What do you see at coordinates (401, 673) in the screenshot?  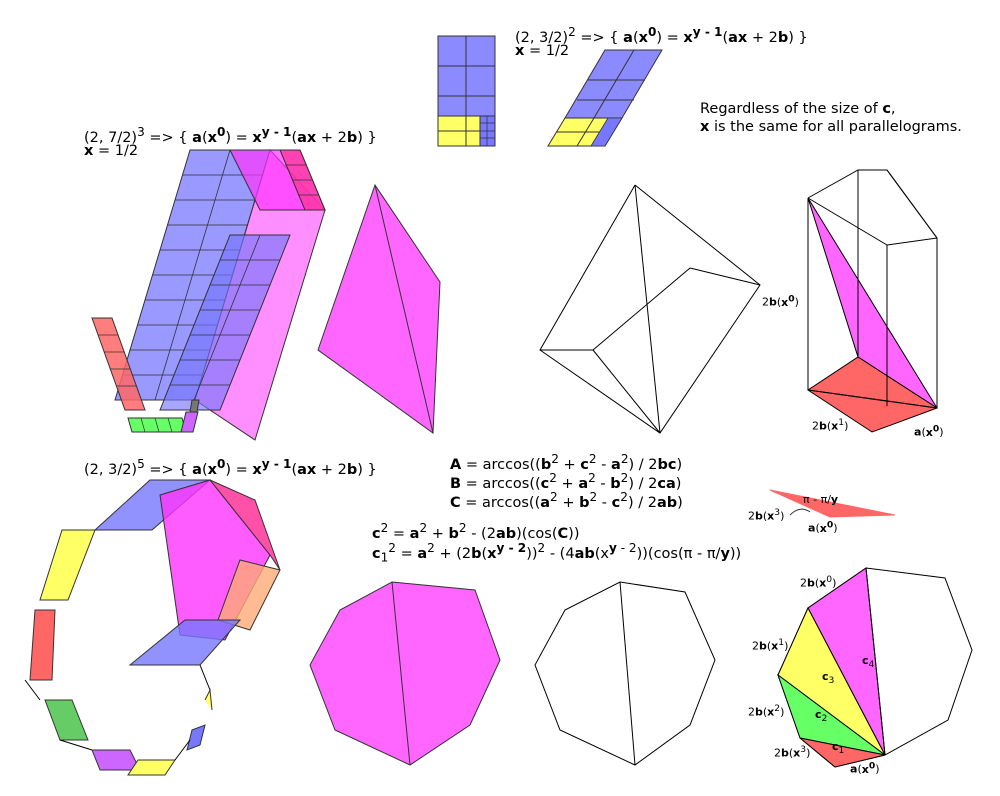 I see `magenta-polygon-diagonal` at bounding box center [401, 673].